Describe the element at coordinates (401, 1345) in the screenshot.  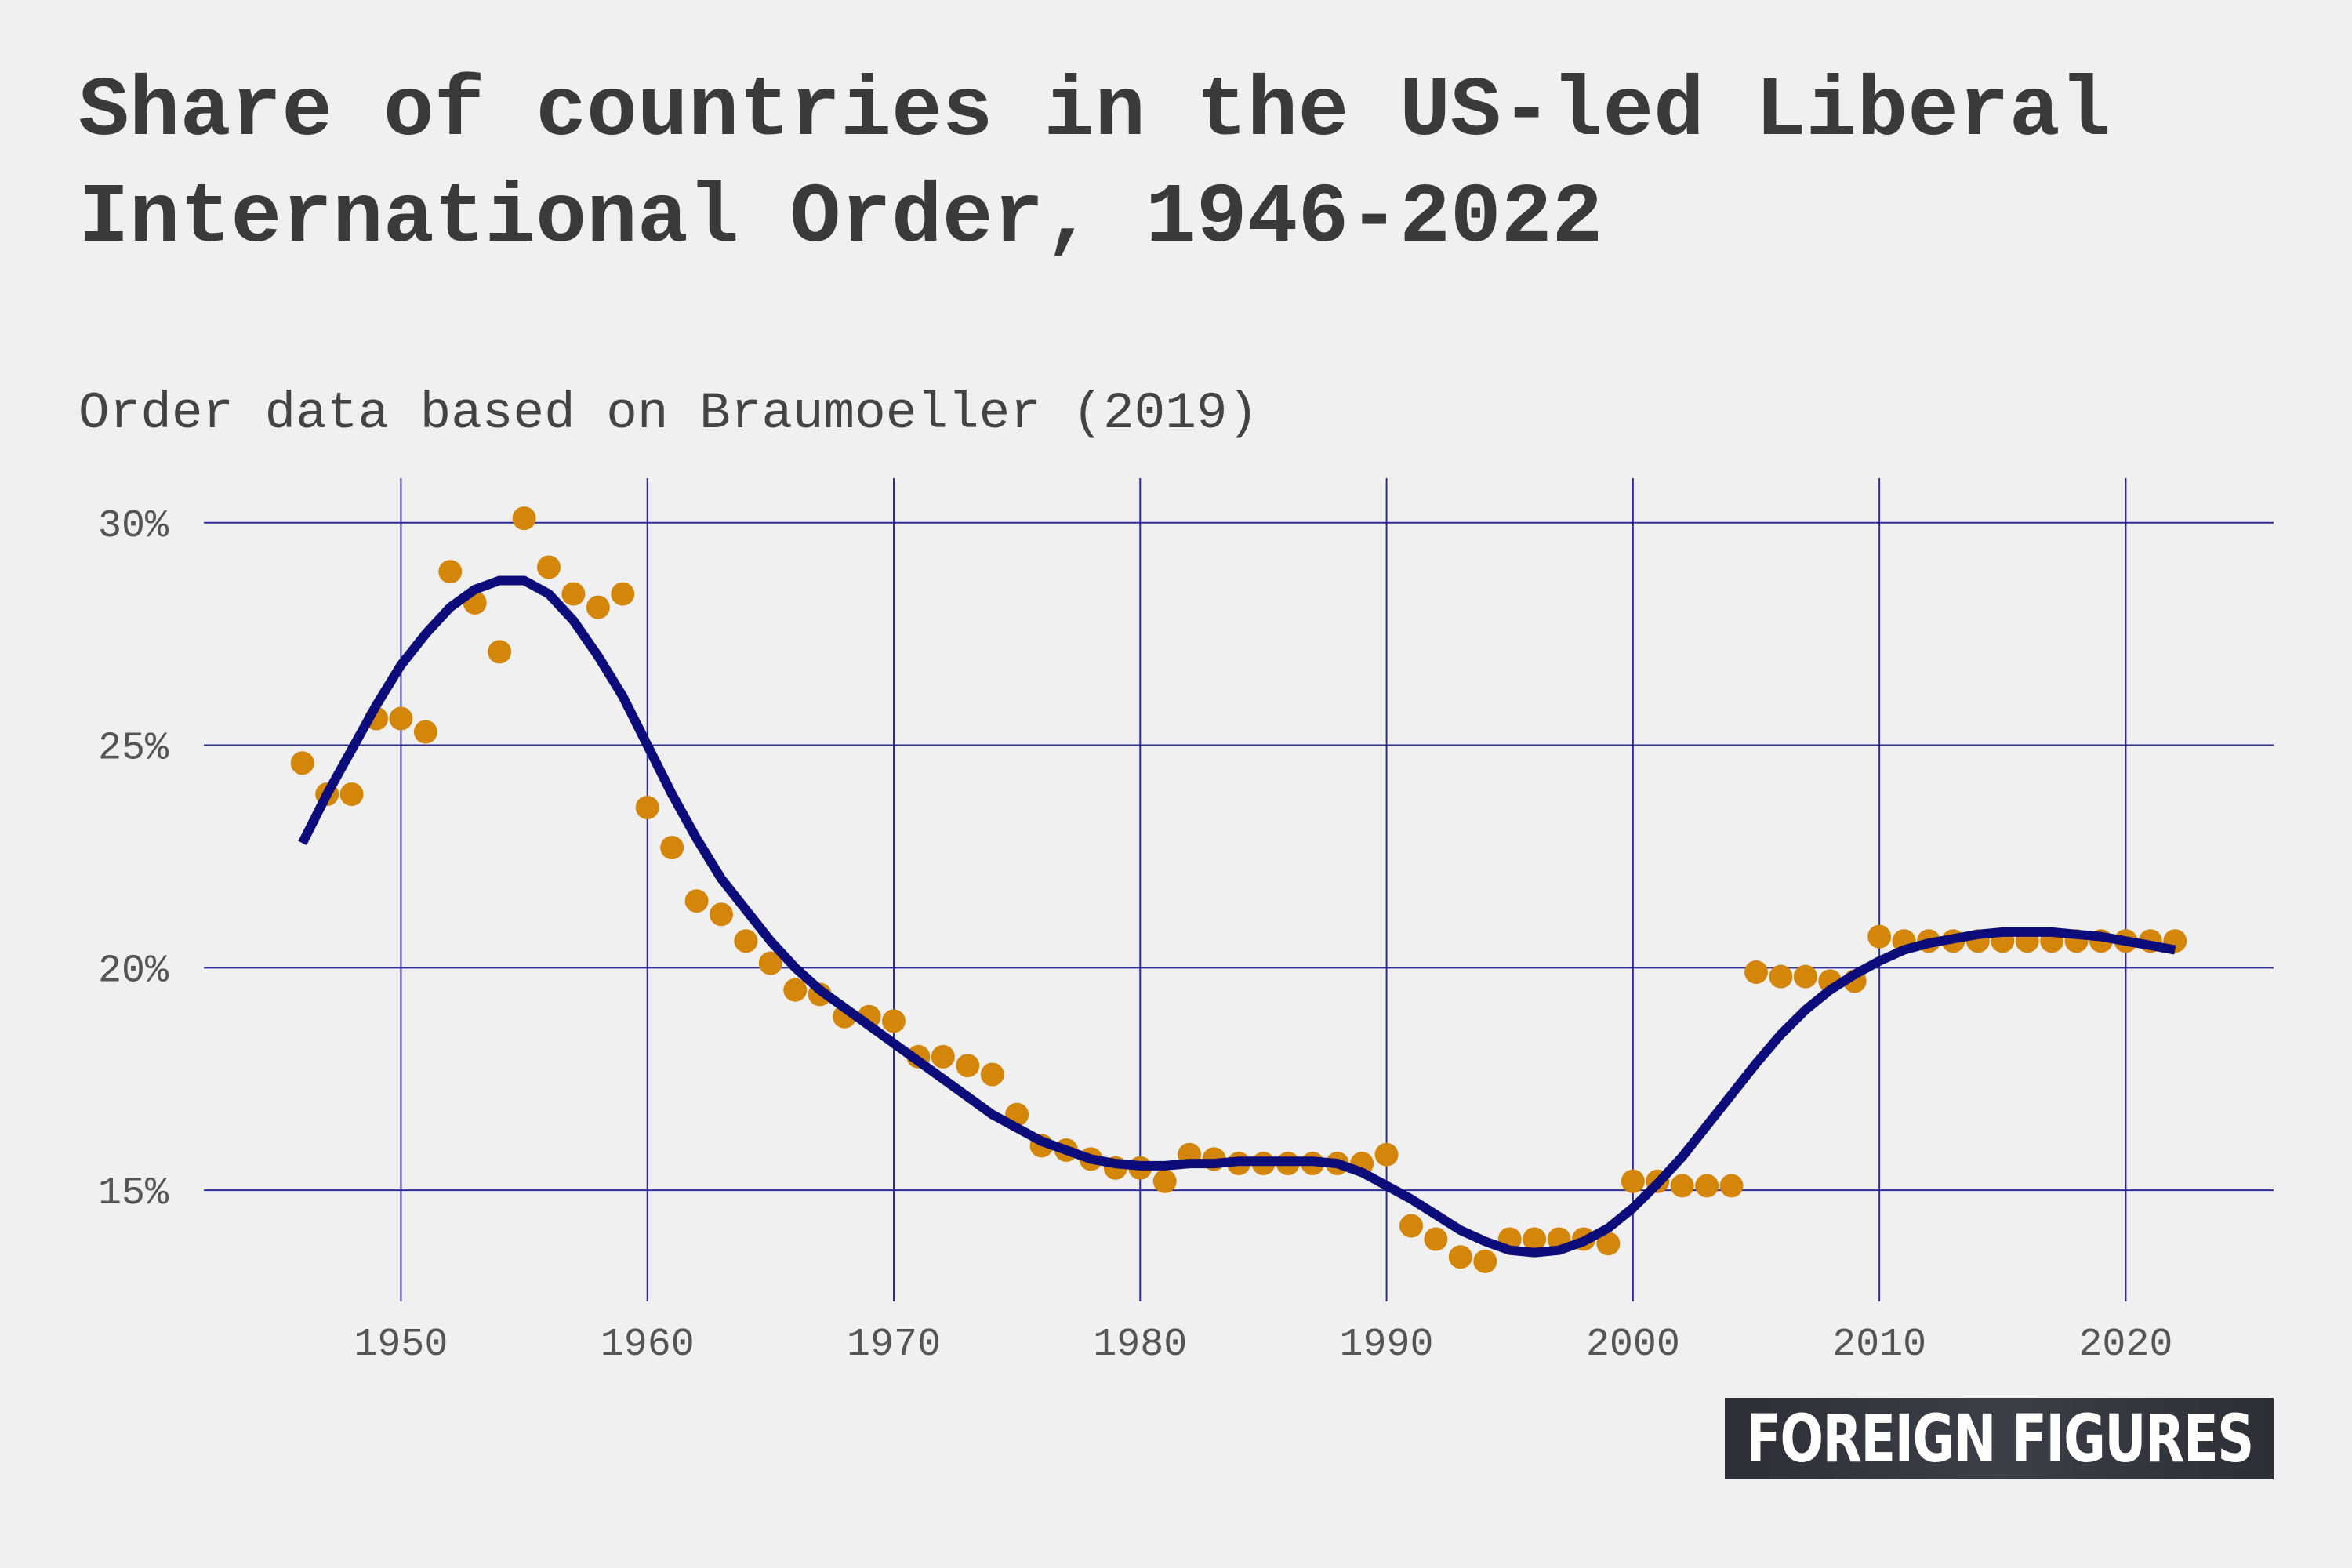
I see `x-tick-label: 1950` at that location.